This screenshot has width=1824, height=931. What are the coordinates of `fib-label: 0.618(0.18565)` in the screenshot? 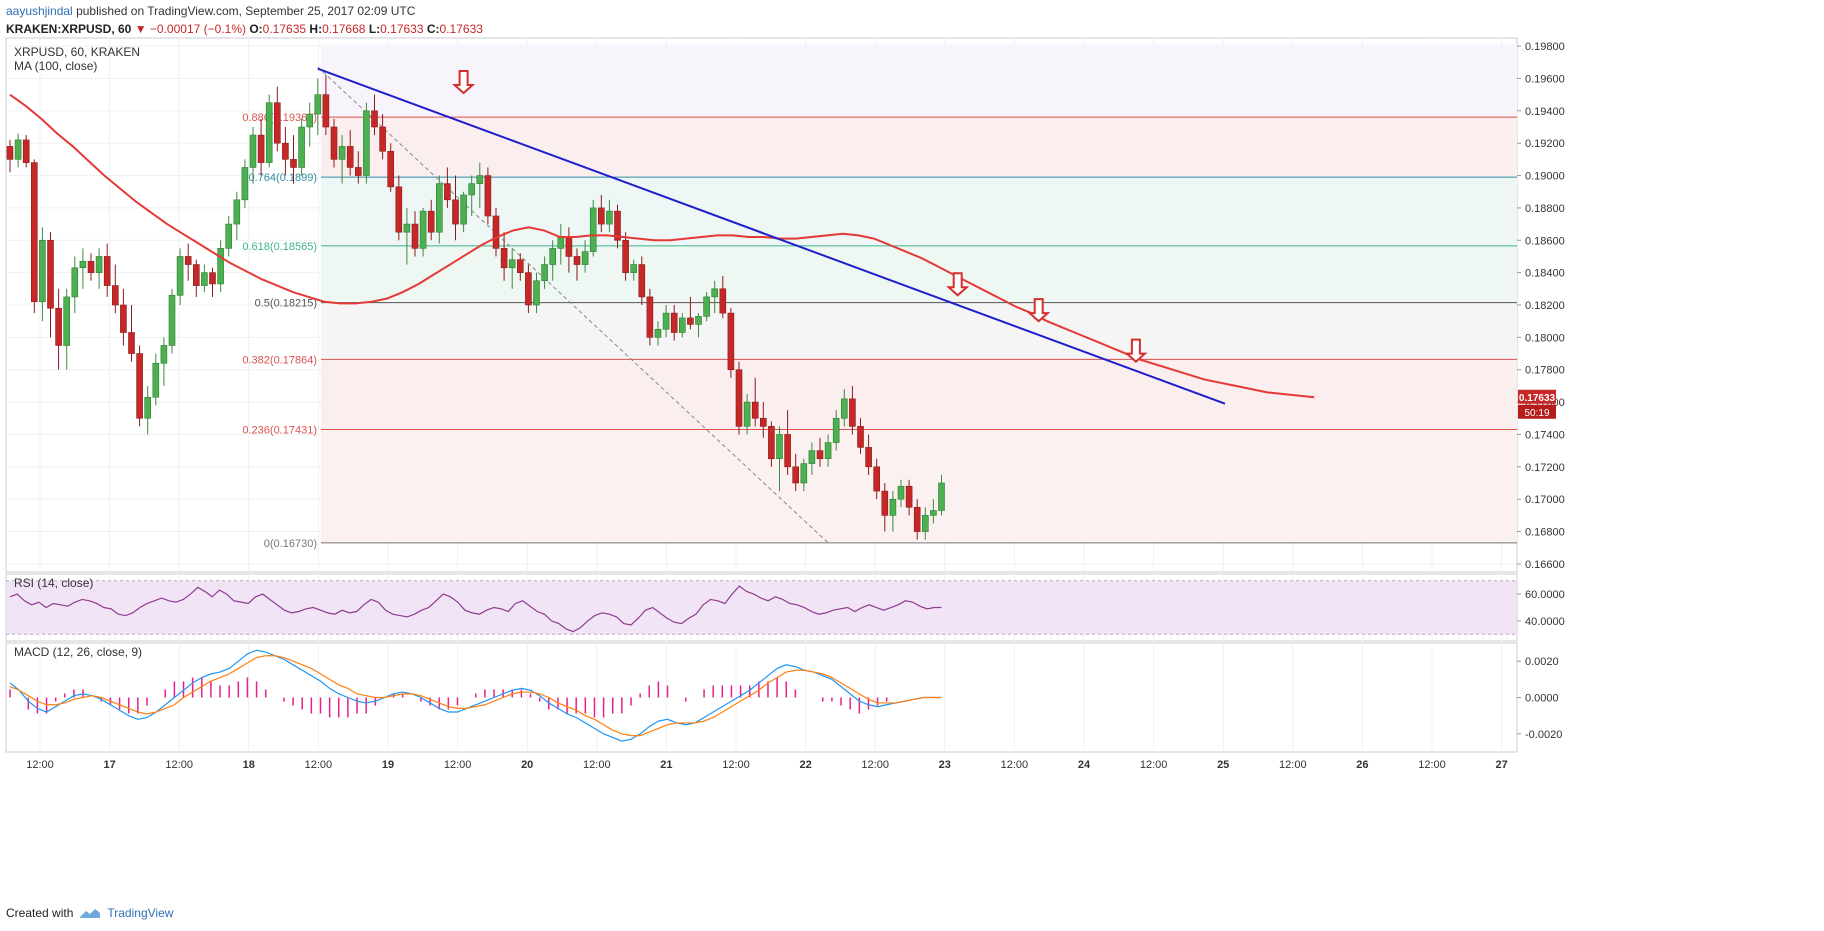 It's located at (279, 247).